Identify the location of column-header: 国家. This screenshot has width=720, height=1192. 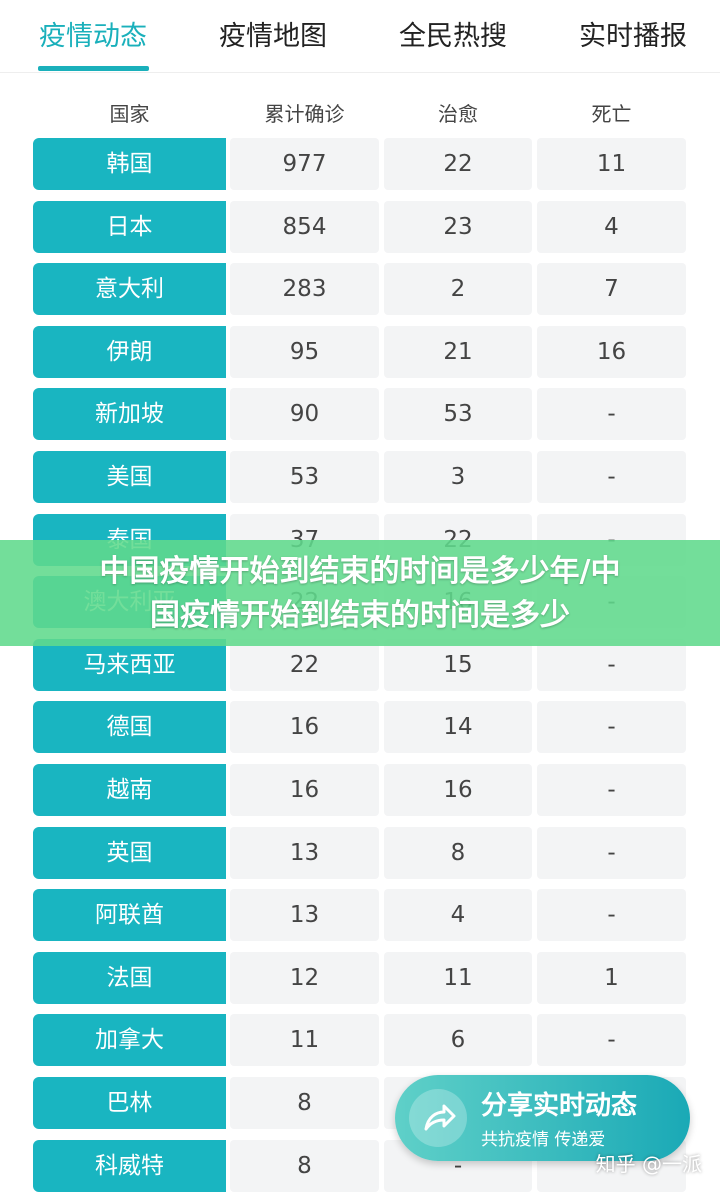
(129, 114).